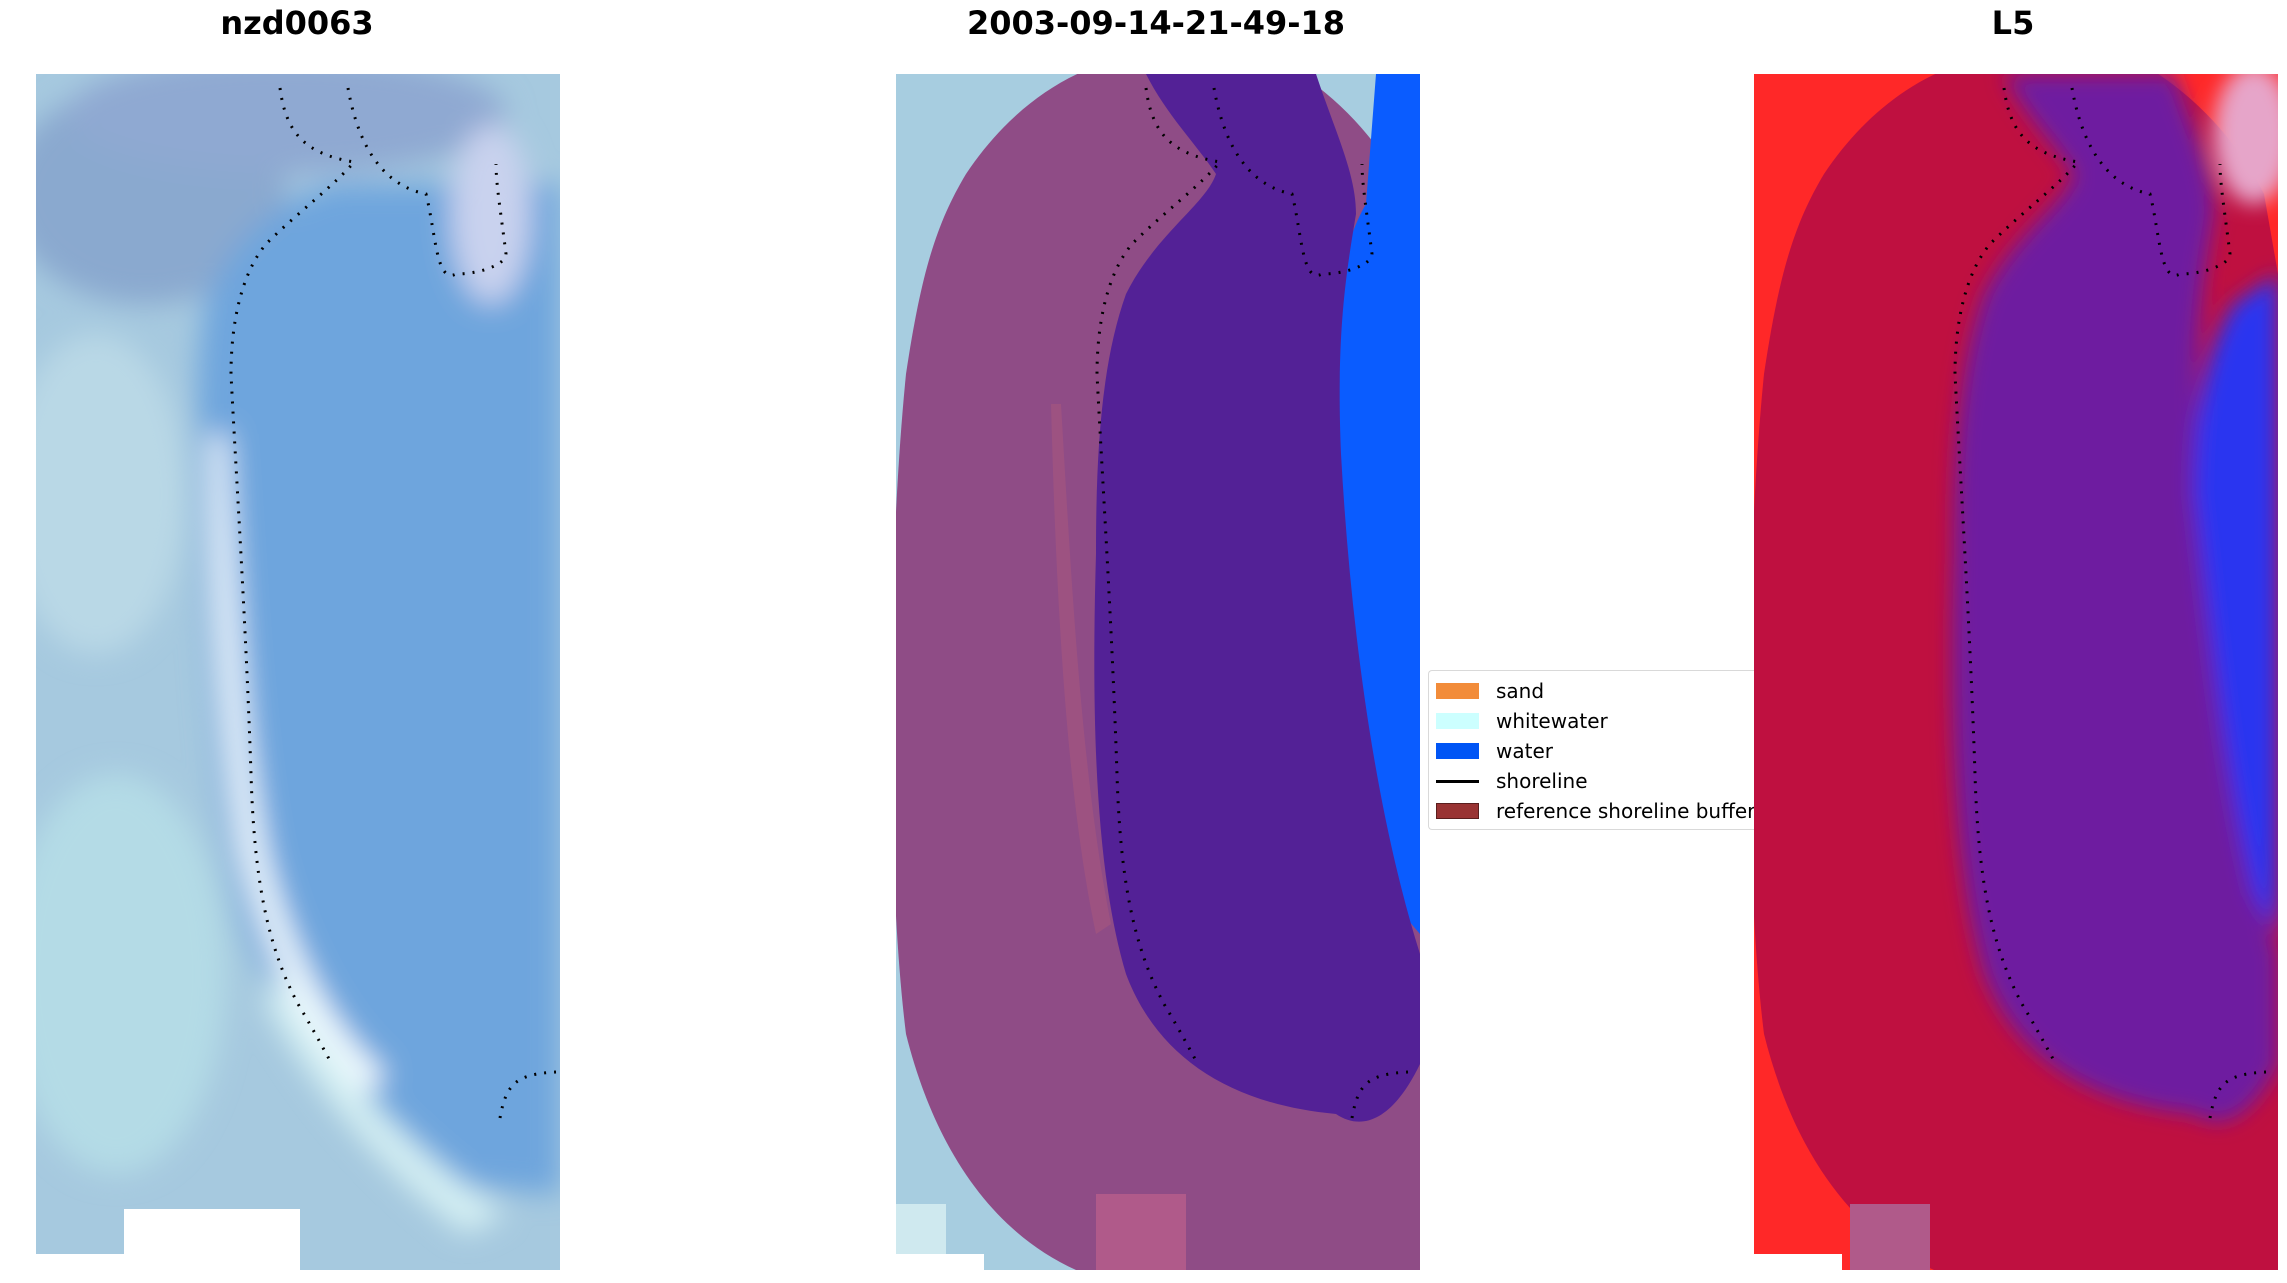  I want to click on legend-label-sand: sand, so click(1520, 691).